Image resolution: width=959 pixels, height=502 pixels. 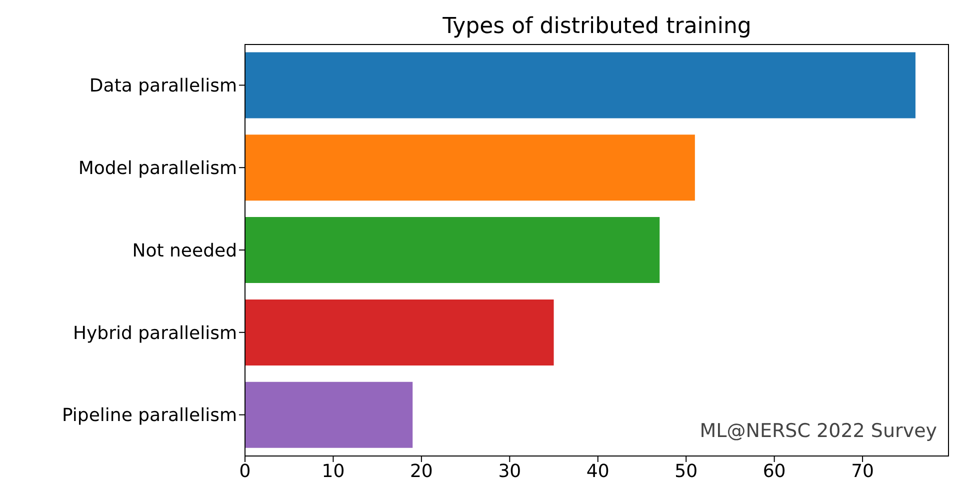 I want to click on x-tick-label: 60, so click(x=774, y=471).